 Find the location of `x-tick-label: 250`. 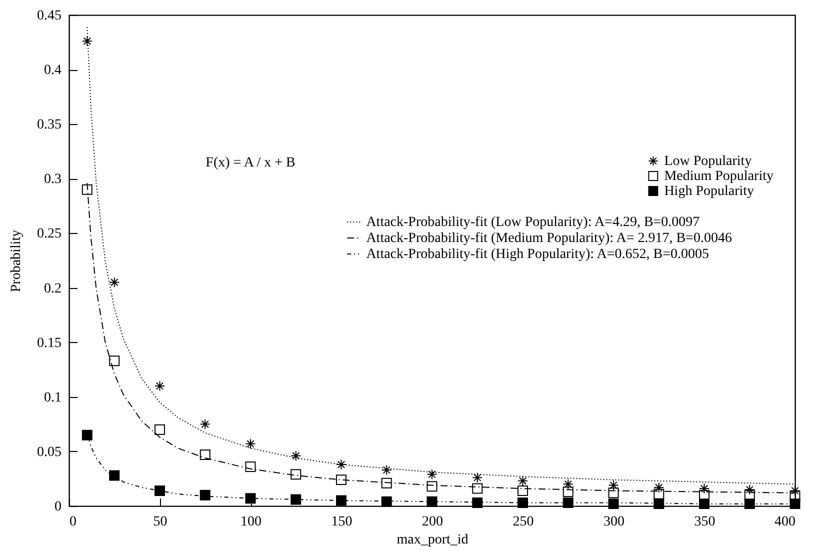

x-tick-label: 250 is located at coordinates (523, 522).